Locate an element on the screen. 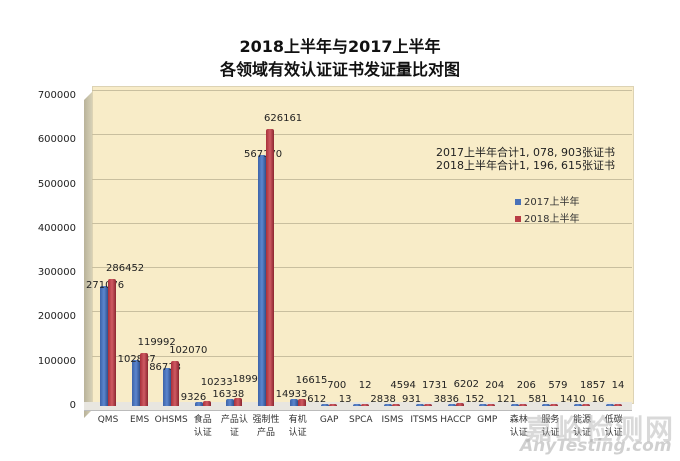  legend-label-2018: 2018上半年 is located at coordinates (552, 219).